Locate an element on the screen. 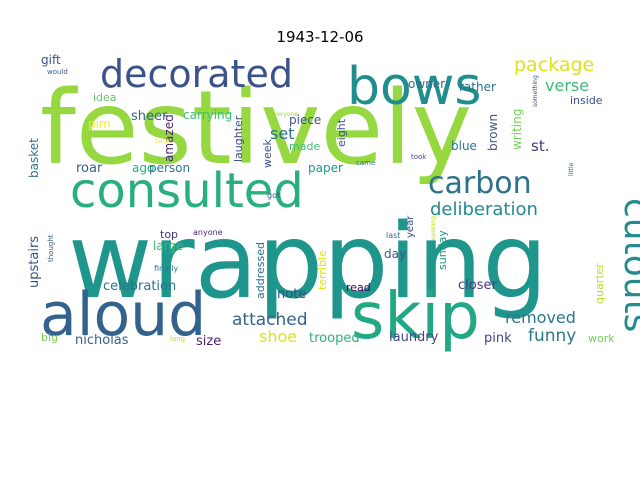 The image size is (640, 480). word-size: size is located at coordinates (208, 341).